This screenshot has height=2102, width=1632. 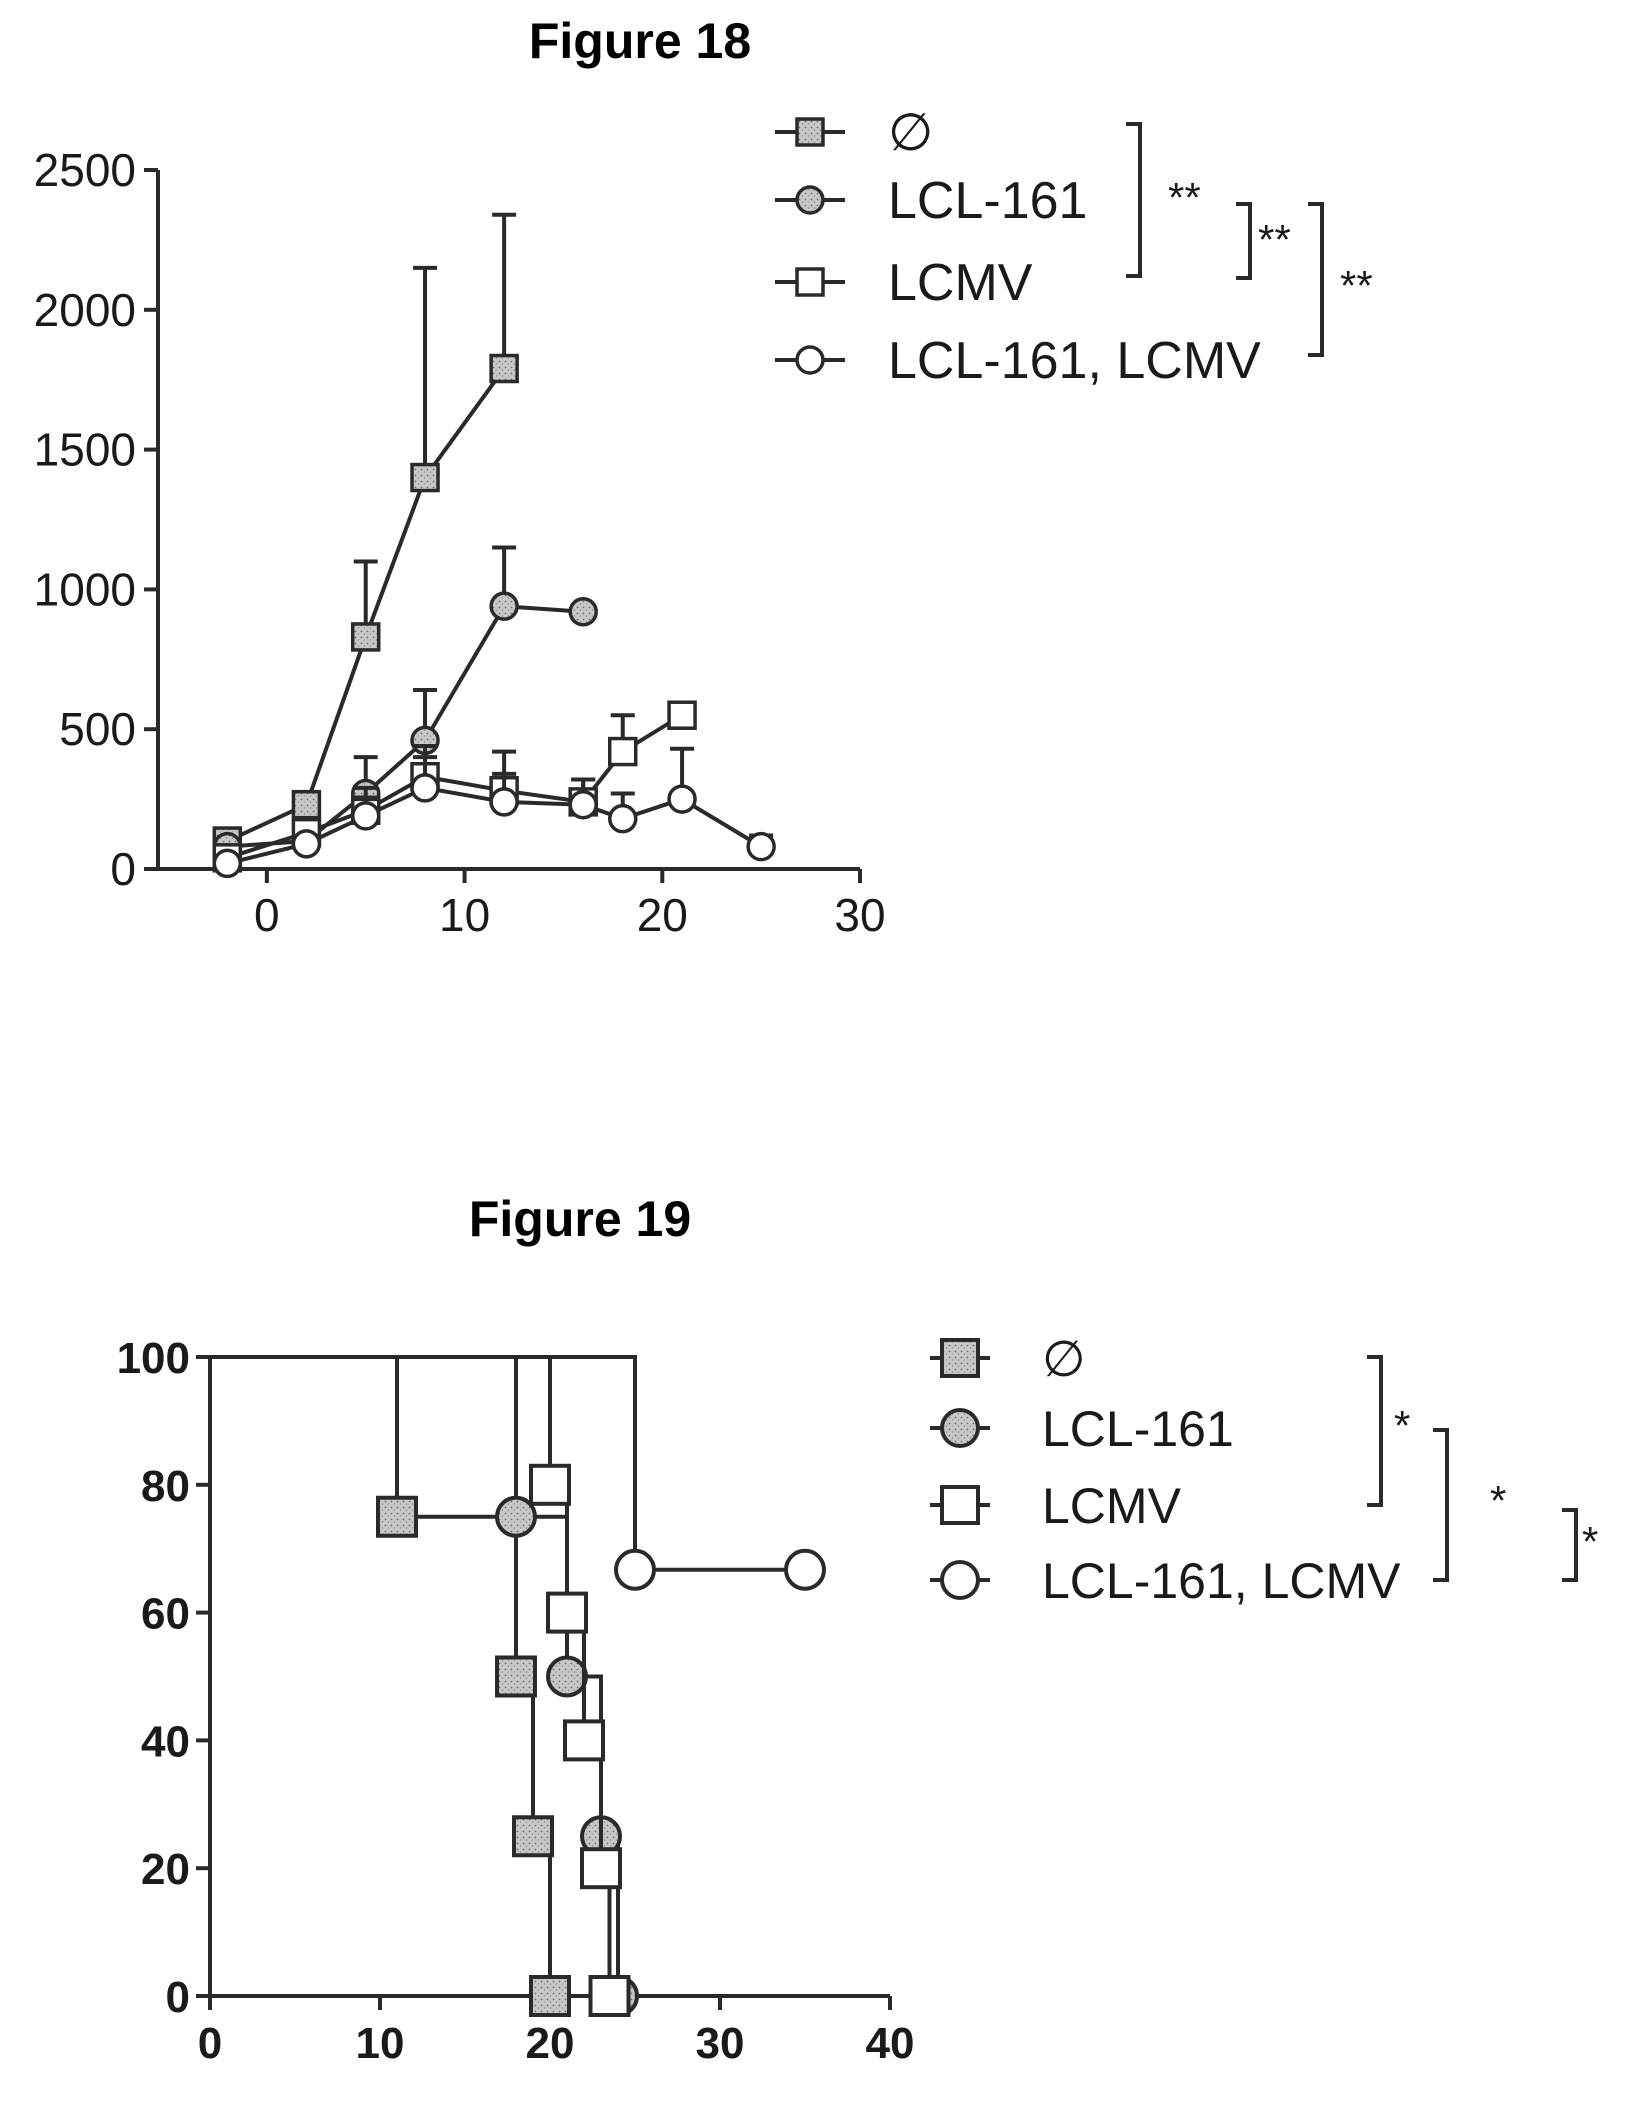 What do you see at coordinates (85, 450) in the screenshot?
I see `y-tick-label: 1500` at bounding box center [85, 450].